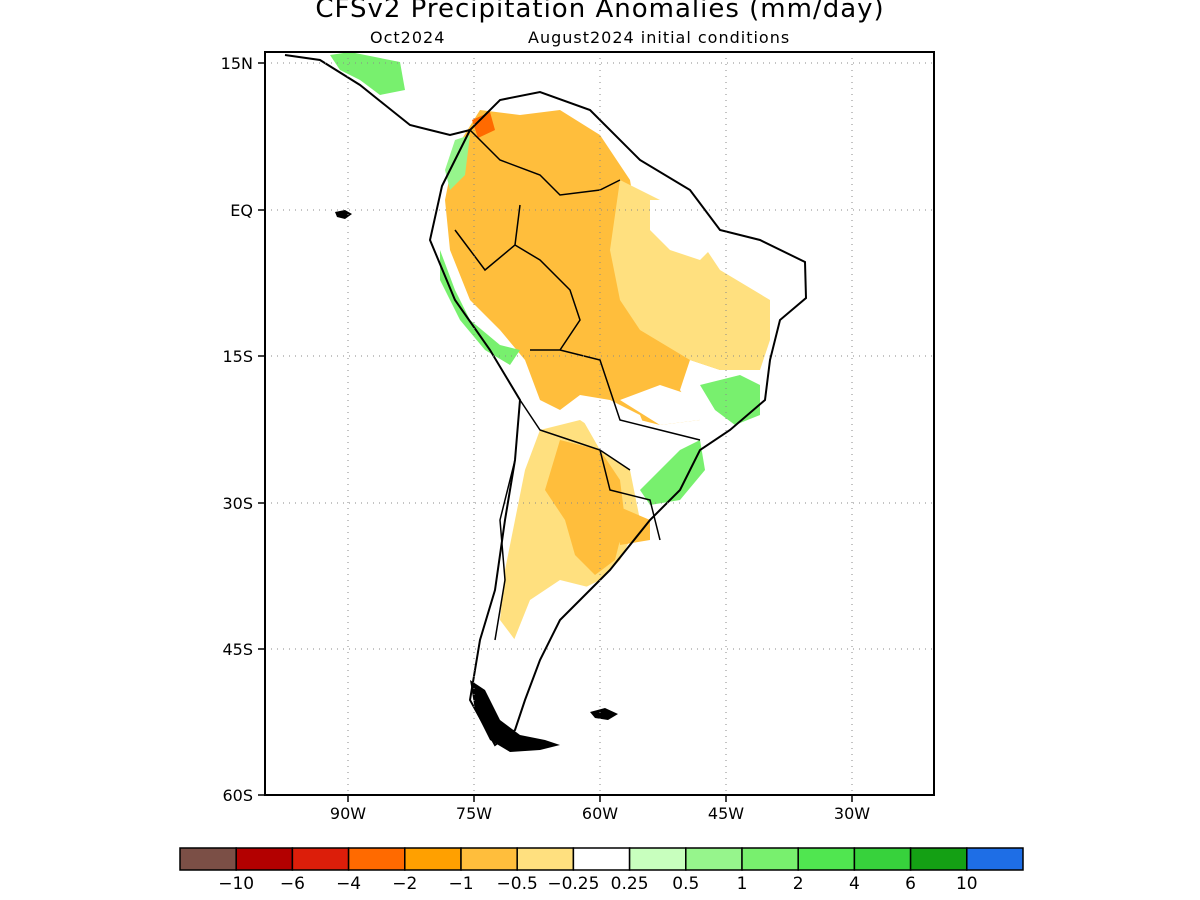 The image size is (1200, 900). What do you see at coordinates (552, 657) in the screenshot?
I see `near-zero-south` at bounding box center [552, 657].